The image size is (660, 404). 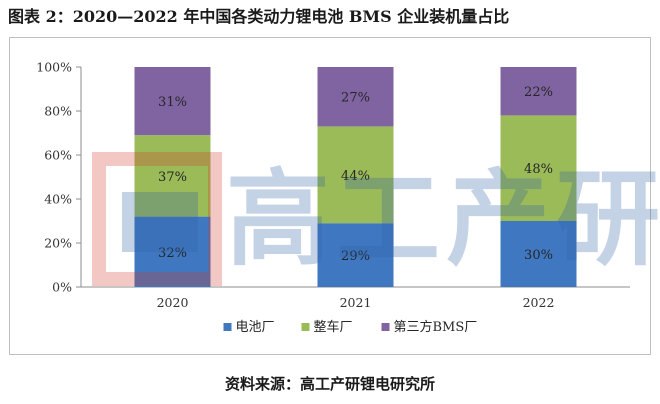 I want to click on data-label: 29%, so click(x=355, y=256).